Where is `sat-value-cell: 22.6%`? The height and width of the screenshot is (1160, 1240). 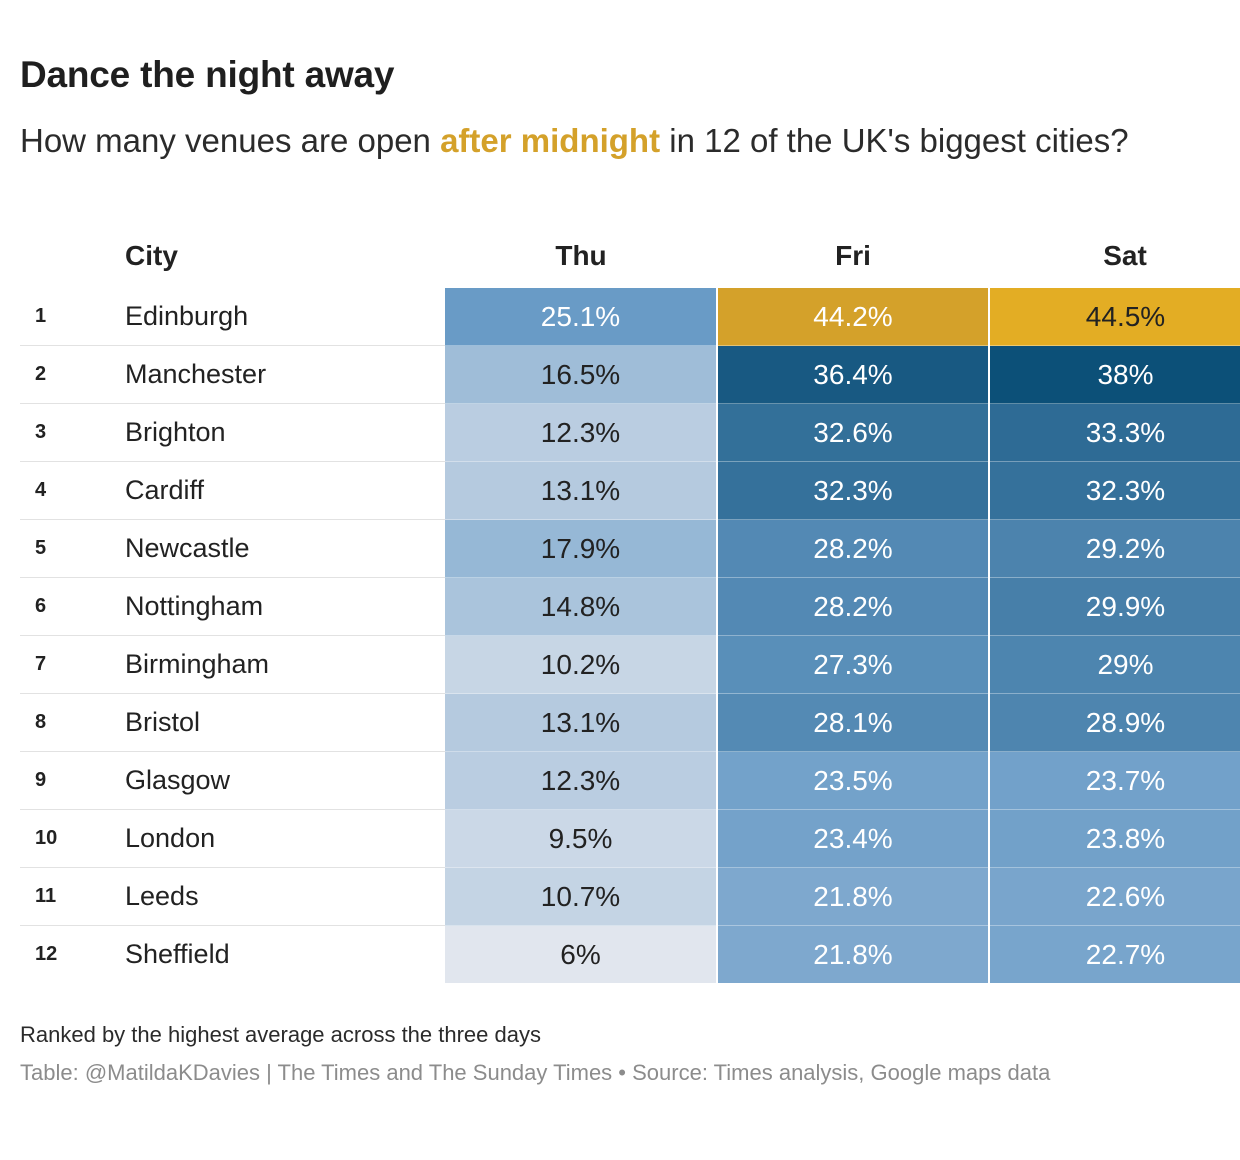 sat-value-cell: 22.6% is located at coordinates (1114, 896).